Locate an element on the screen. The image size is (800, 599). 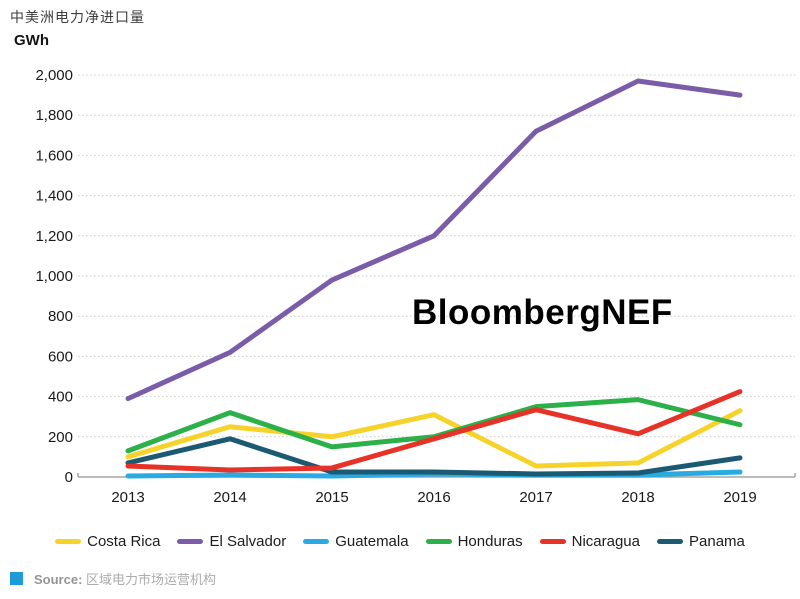
legend-label: Guatemala is located at coordinates (372, 541).